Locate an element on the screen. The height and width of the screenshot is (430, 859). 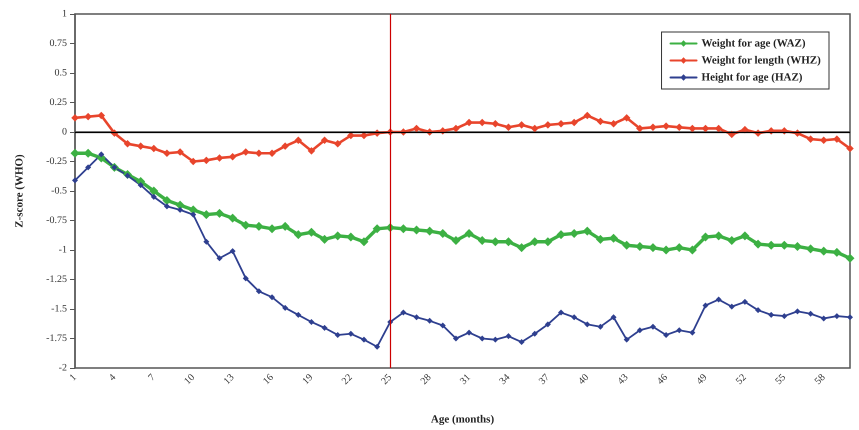
x-tick-label: 25 is located at coordinates (386, 379).